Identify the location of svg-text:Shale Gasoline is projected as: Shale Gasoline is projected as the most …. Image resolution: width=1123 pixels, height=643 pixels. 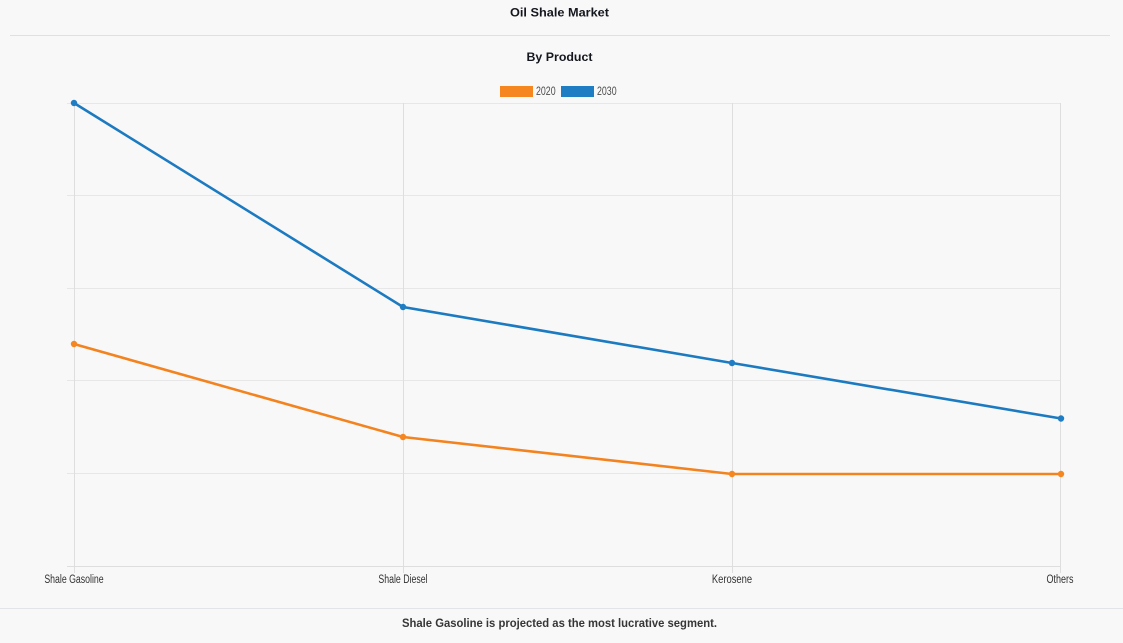
(559, 623).